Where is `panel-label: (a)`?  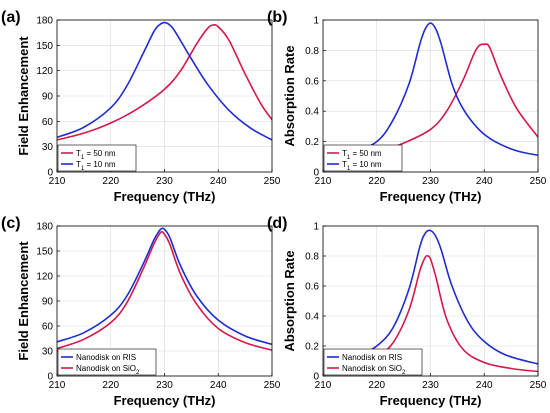 panel-label: (a) is located at coordinates (11, 17).